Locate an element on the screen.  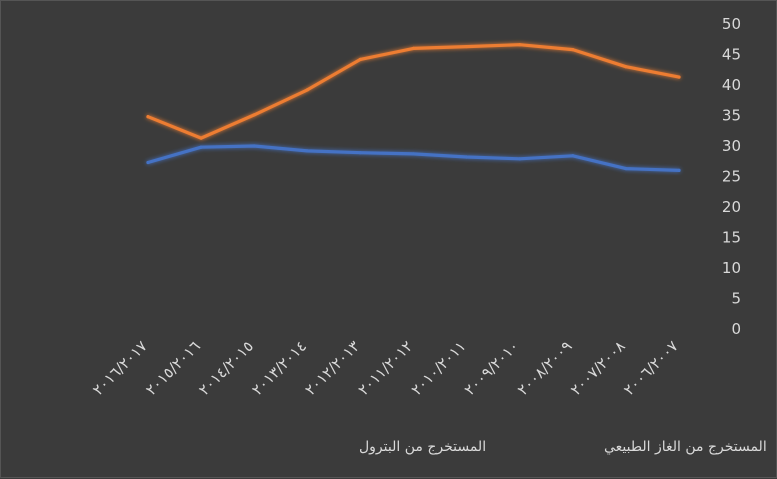
y-tick-label: 5 is located at coordinates (736, 299).